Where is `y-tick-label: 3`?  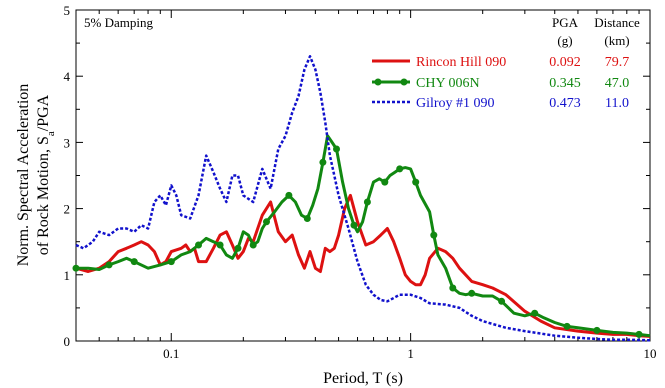 y-tick-label: 3 is located at coordinates (67, 142).